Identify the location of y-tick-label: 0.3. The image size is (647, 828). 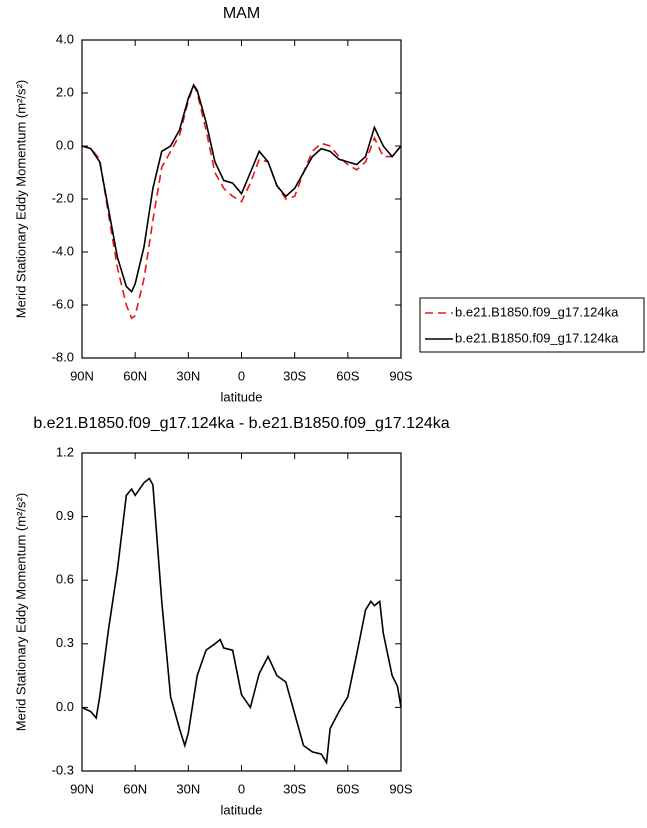
(65, 642).